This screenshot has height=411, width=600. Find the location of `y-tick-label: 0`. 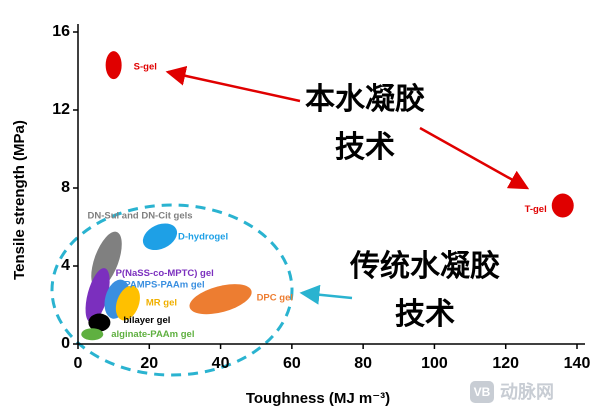

y-tick-label: 0 is located at coordinates (65, 343).